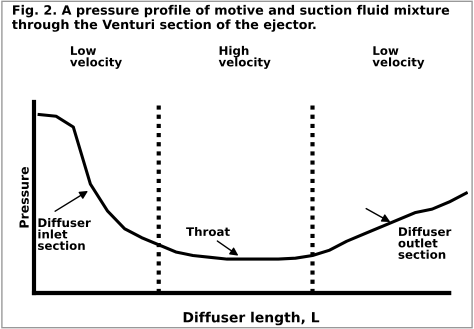  What do you see at coordinates (64, 234) in the screenshot?
I see `annotation: Diffuser inlet section` at bounding box center [64, 234].